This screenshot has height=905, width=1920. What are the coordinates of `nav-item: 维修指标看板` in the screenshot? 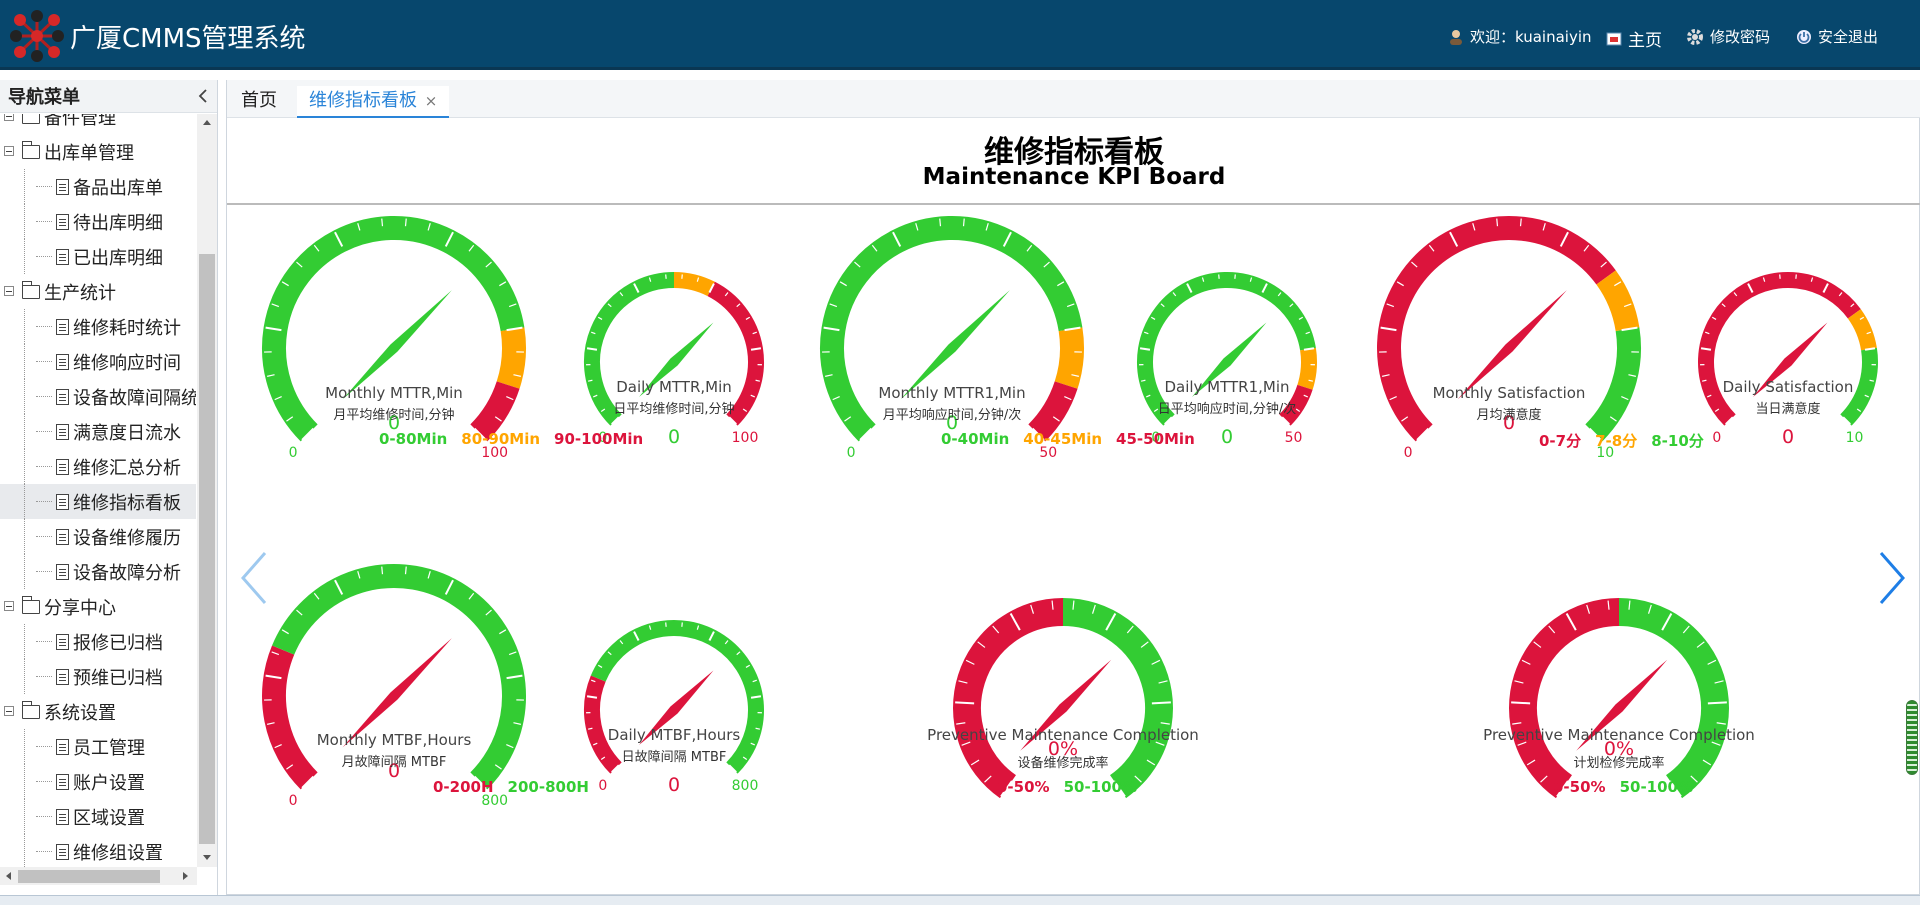 It's located at (98, 501).